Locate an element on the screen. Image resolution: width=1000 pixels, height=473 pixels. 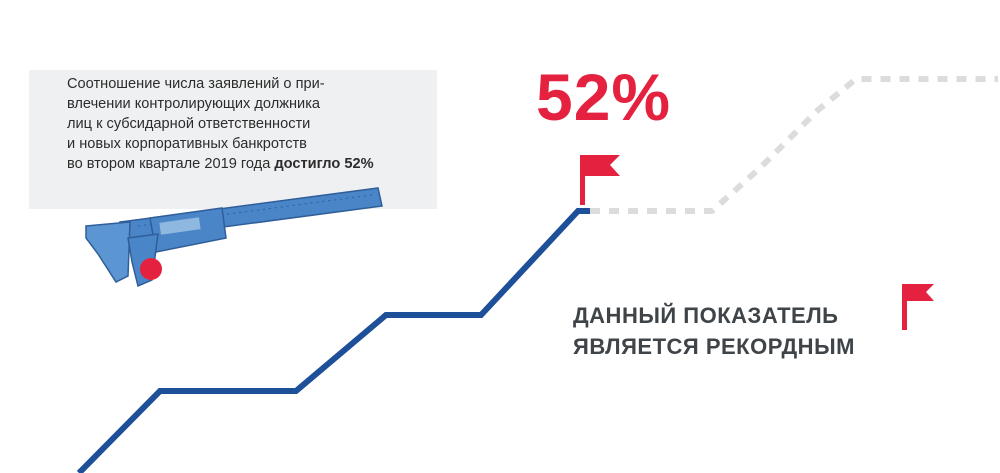
record-text: ДАННЫЙ ПОКАЗАТЕЛЬ ЯВЛЯЕТСЯ РЕКОРДНЫМ is located at coordinates (714, 331).